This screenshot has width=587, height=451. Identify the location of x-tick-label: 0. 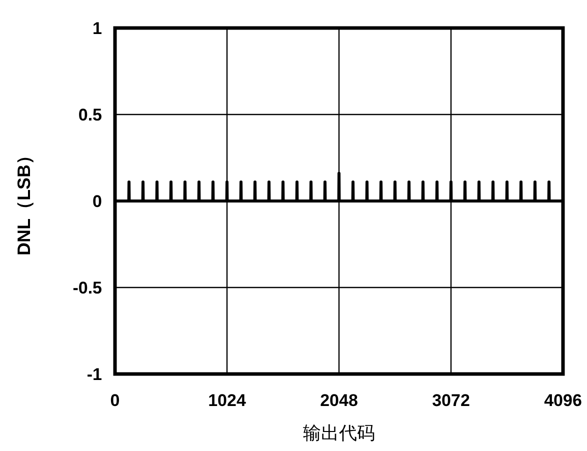
(115, 400).